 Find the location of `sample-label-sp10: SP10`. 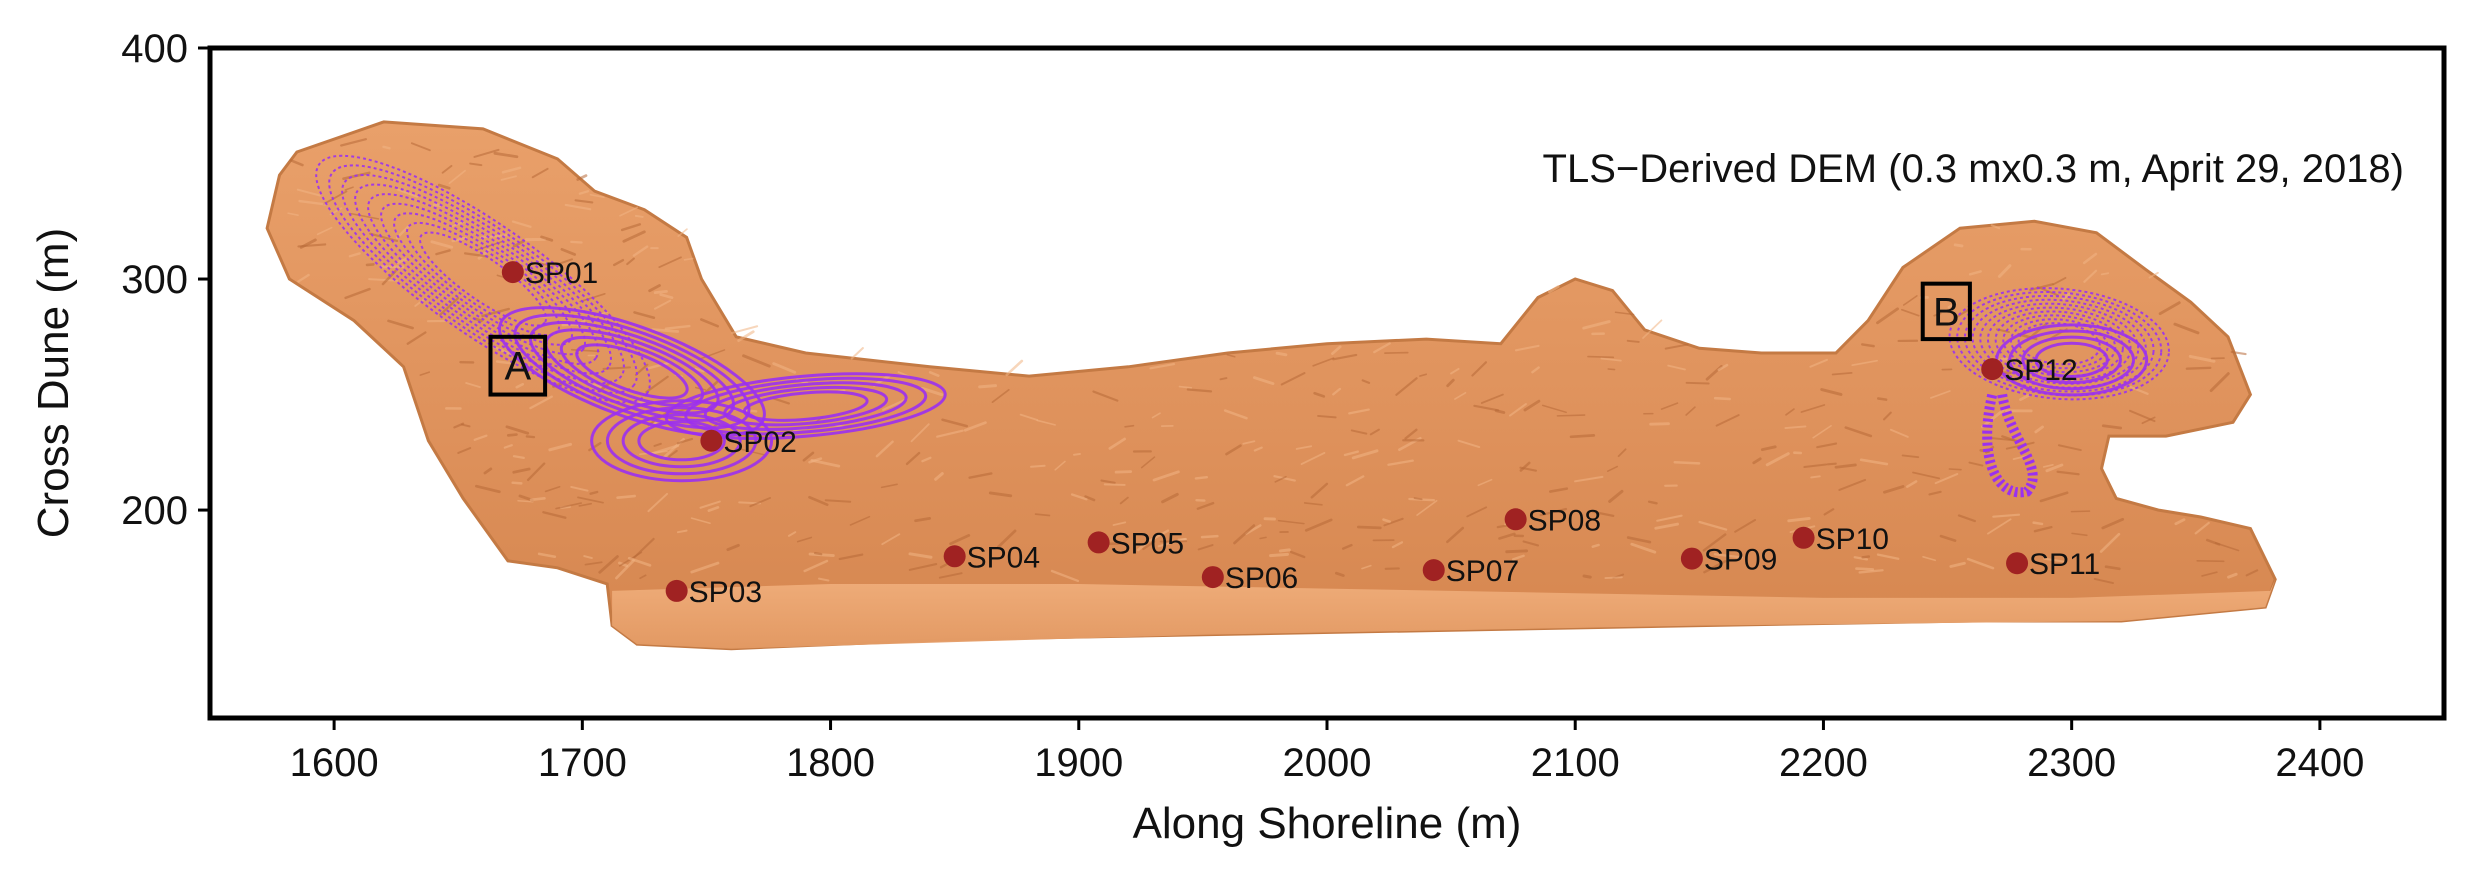

sample-label-sp10: SP10 is located at coordinates (1852, 539).